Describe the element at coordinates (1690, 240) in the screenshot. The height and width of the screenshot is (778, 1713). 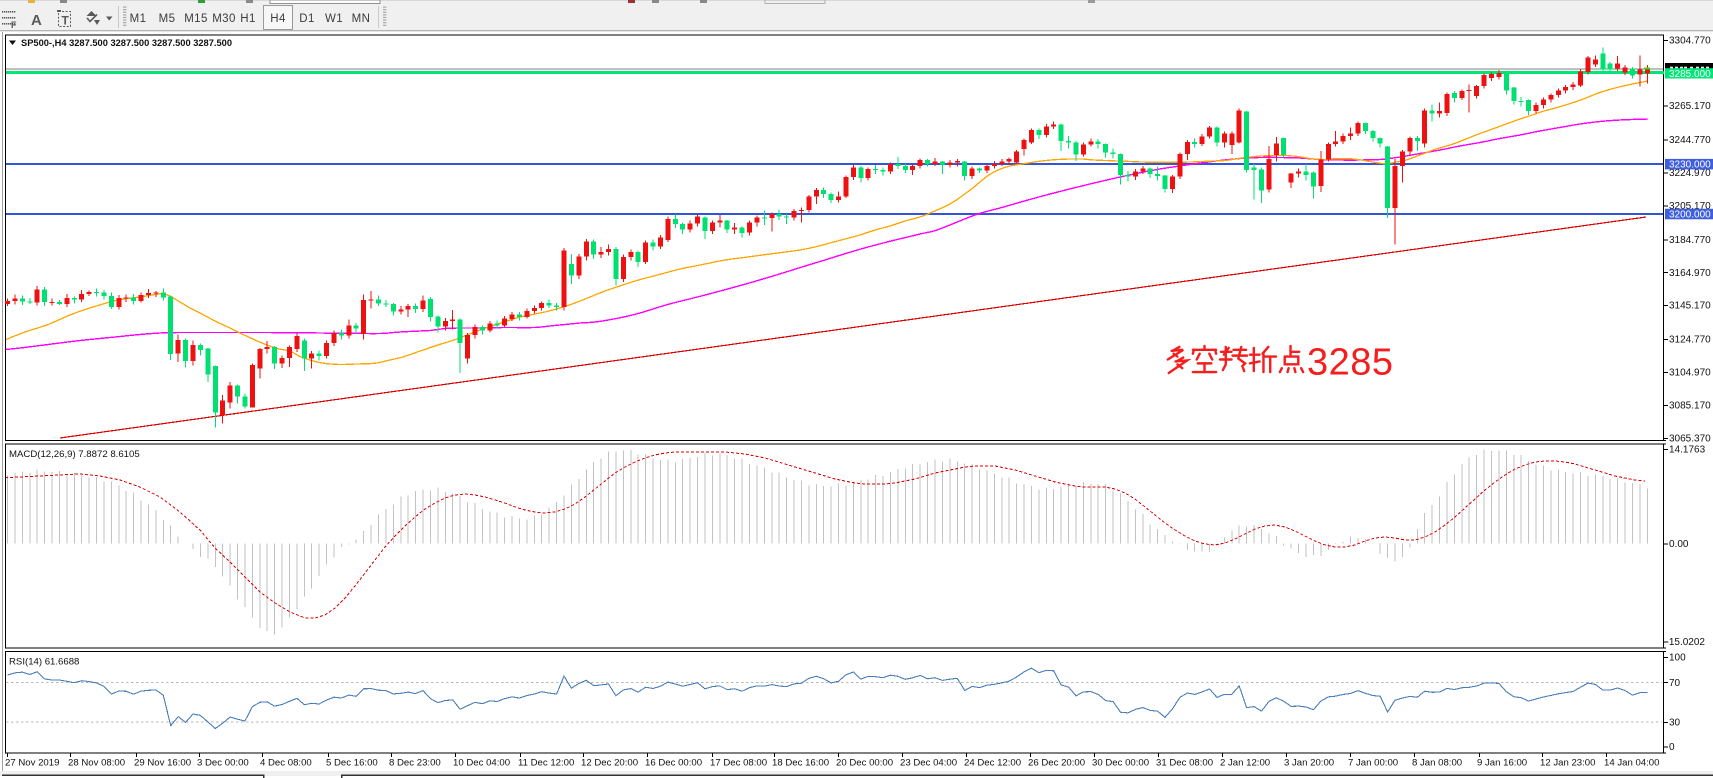
I see `svg-text: 3184.770` at that location.